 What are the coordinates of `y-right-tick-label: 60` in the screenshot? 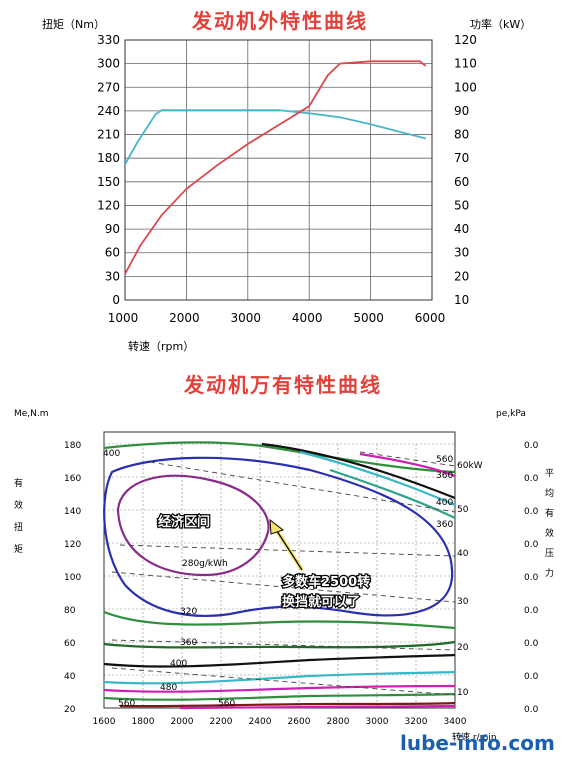 It's located at (461, 182).